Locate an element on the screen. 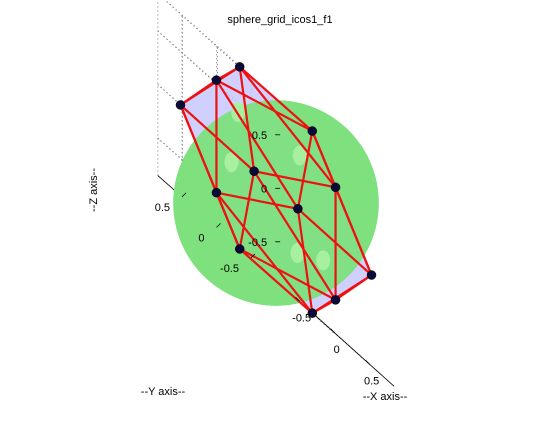  x-tick-label: 0.5 is located at coordinates (371, 381).